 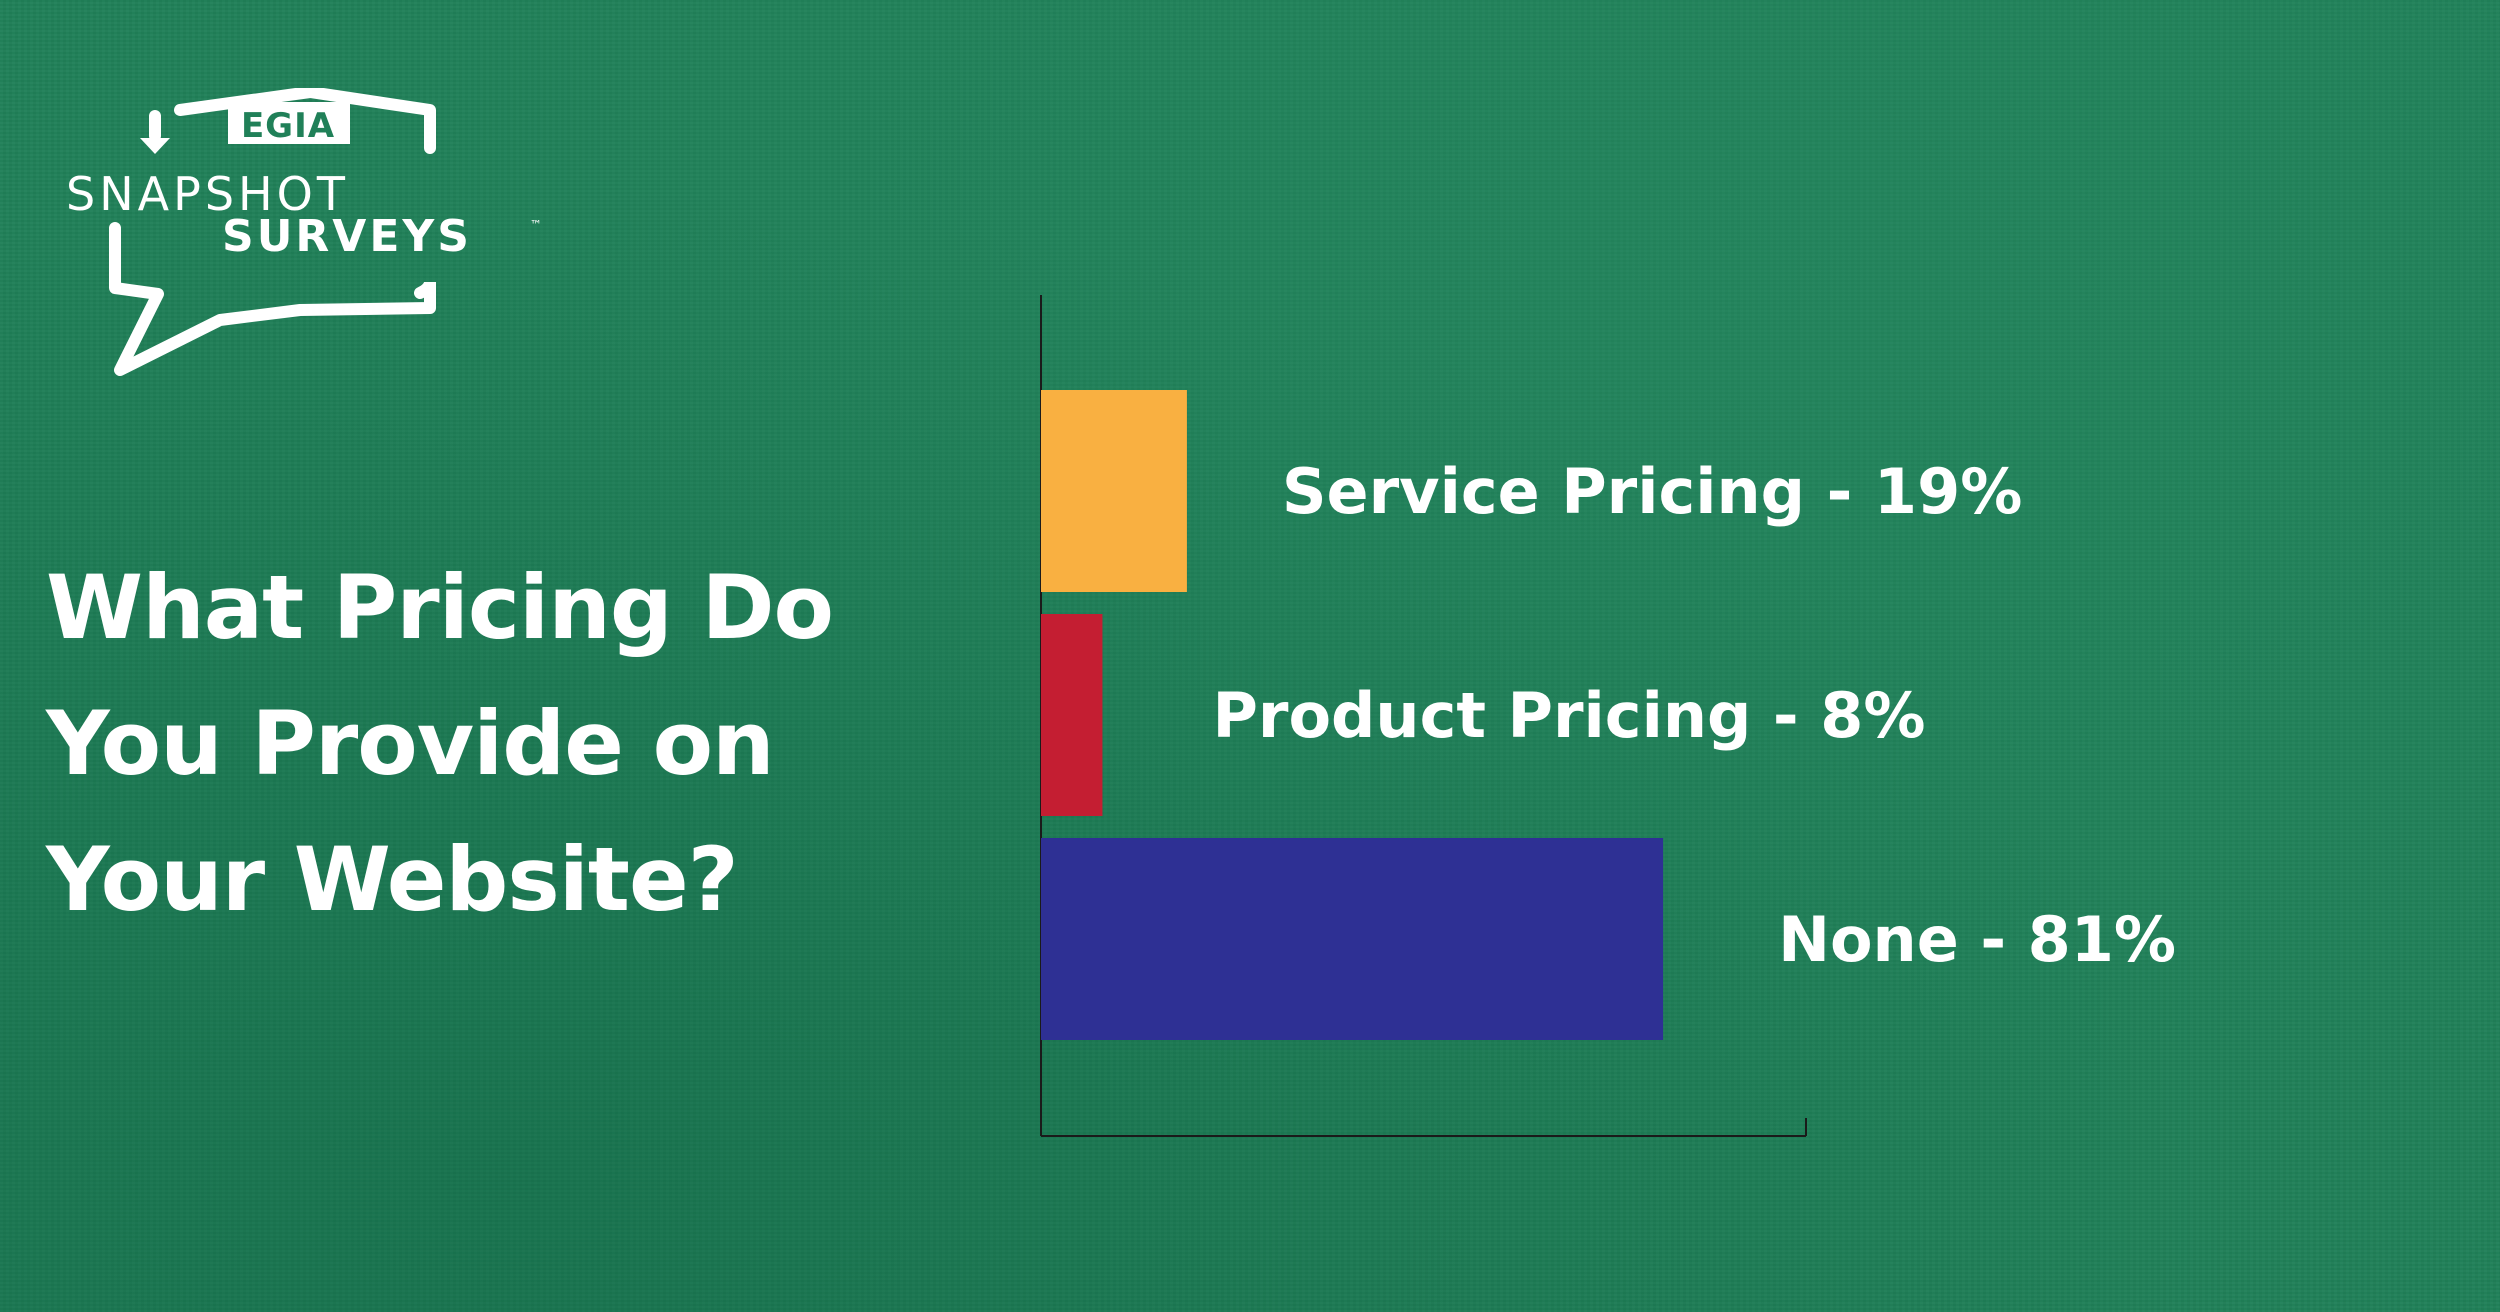 I want to click on title-line-2: You Provide on, so click(x=410, y=743).